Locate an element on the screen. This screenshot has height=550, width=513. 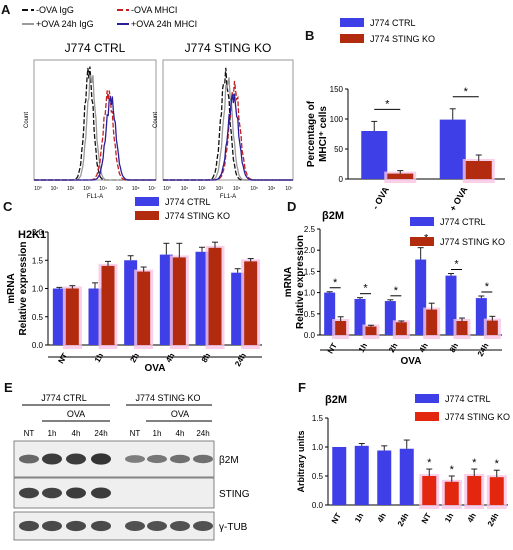
y-axis-label: Percentage of is located at coordinates (311, 133).